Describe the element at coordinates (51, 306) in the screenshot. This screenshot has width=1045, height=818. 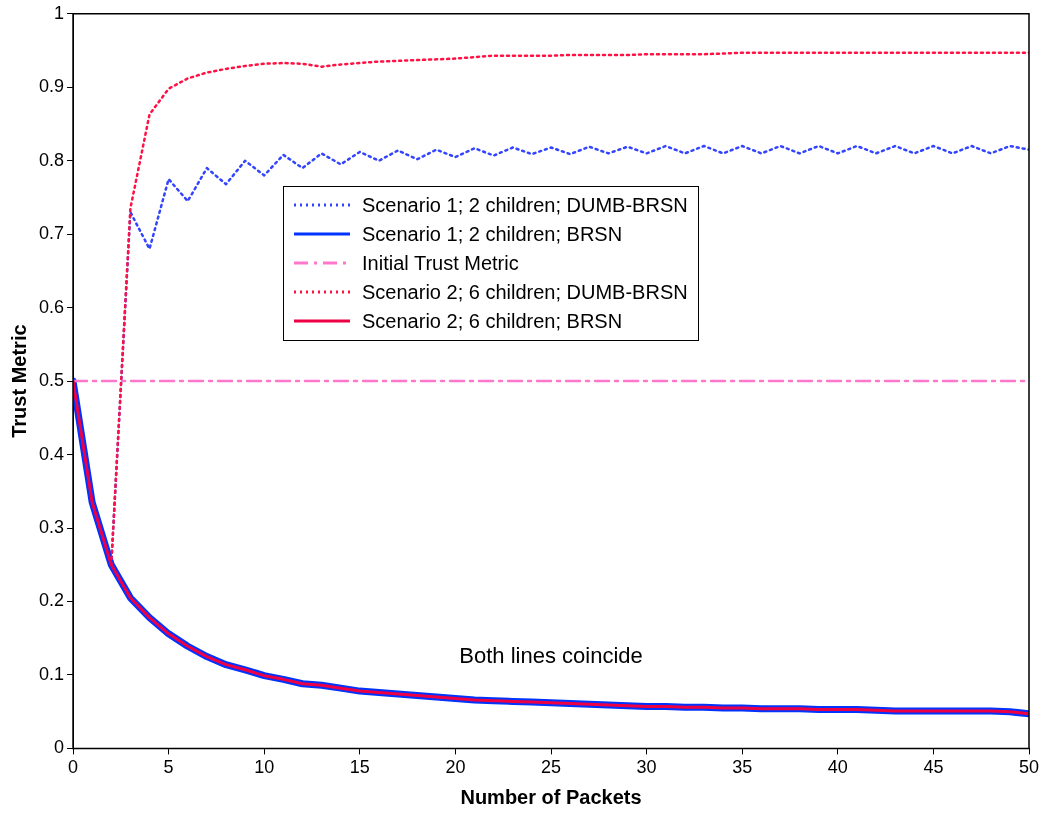
I see `y-tick-label: 0.6` at that location.